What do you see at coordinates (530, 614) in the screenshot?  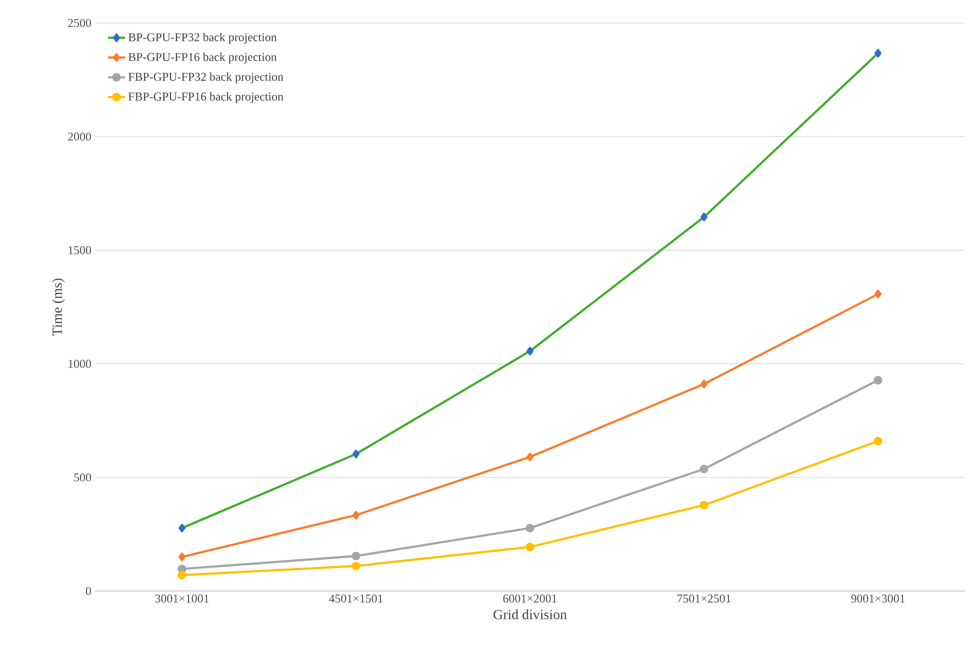 I see `x-axis-title: Grid division` at bounding box center [530, 614].